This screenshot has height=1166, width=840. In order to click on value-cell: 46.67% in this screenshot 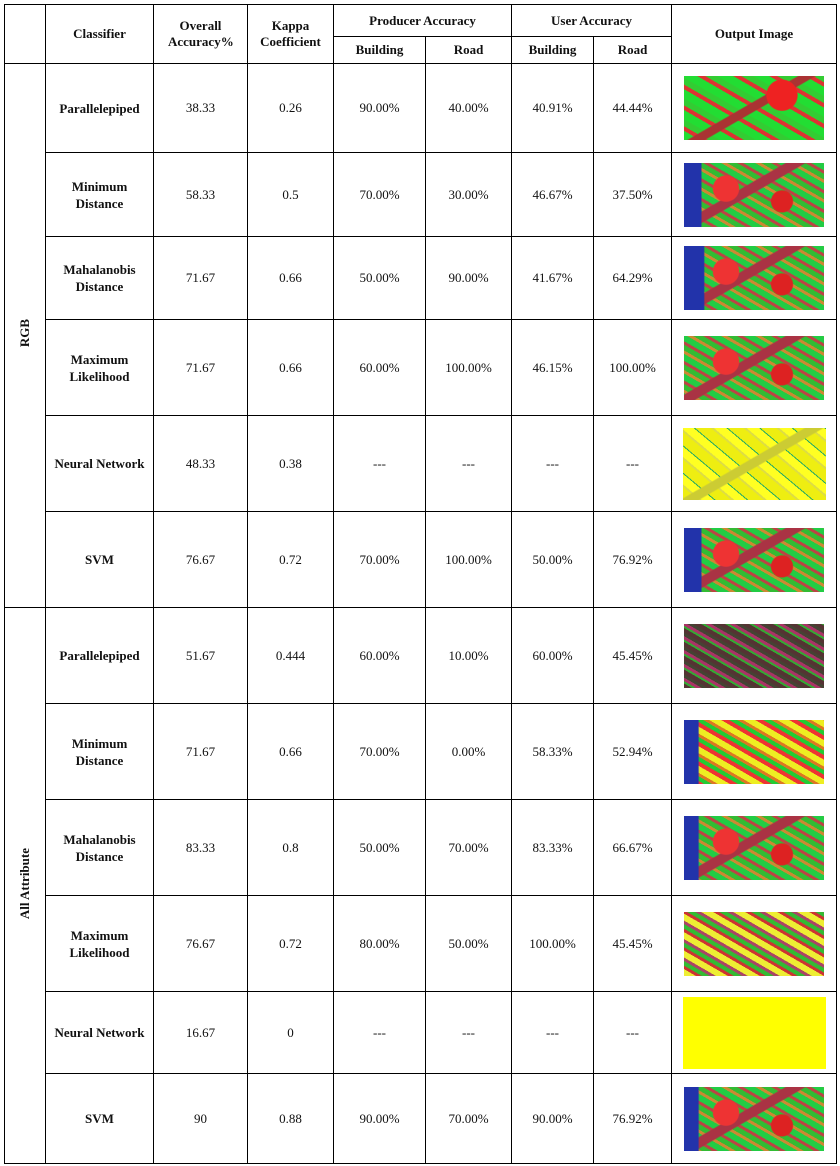, I will do `click(552, 194)`.